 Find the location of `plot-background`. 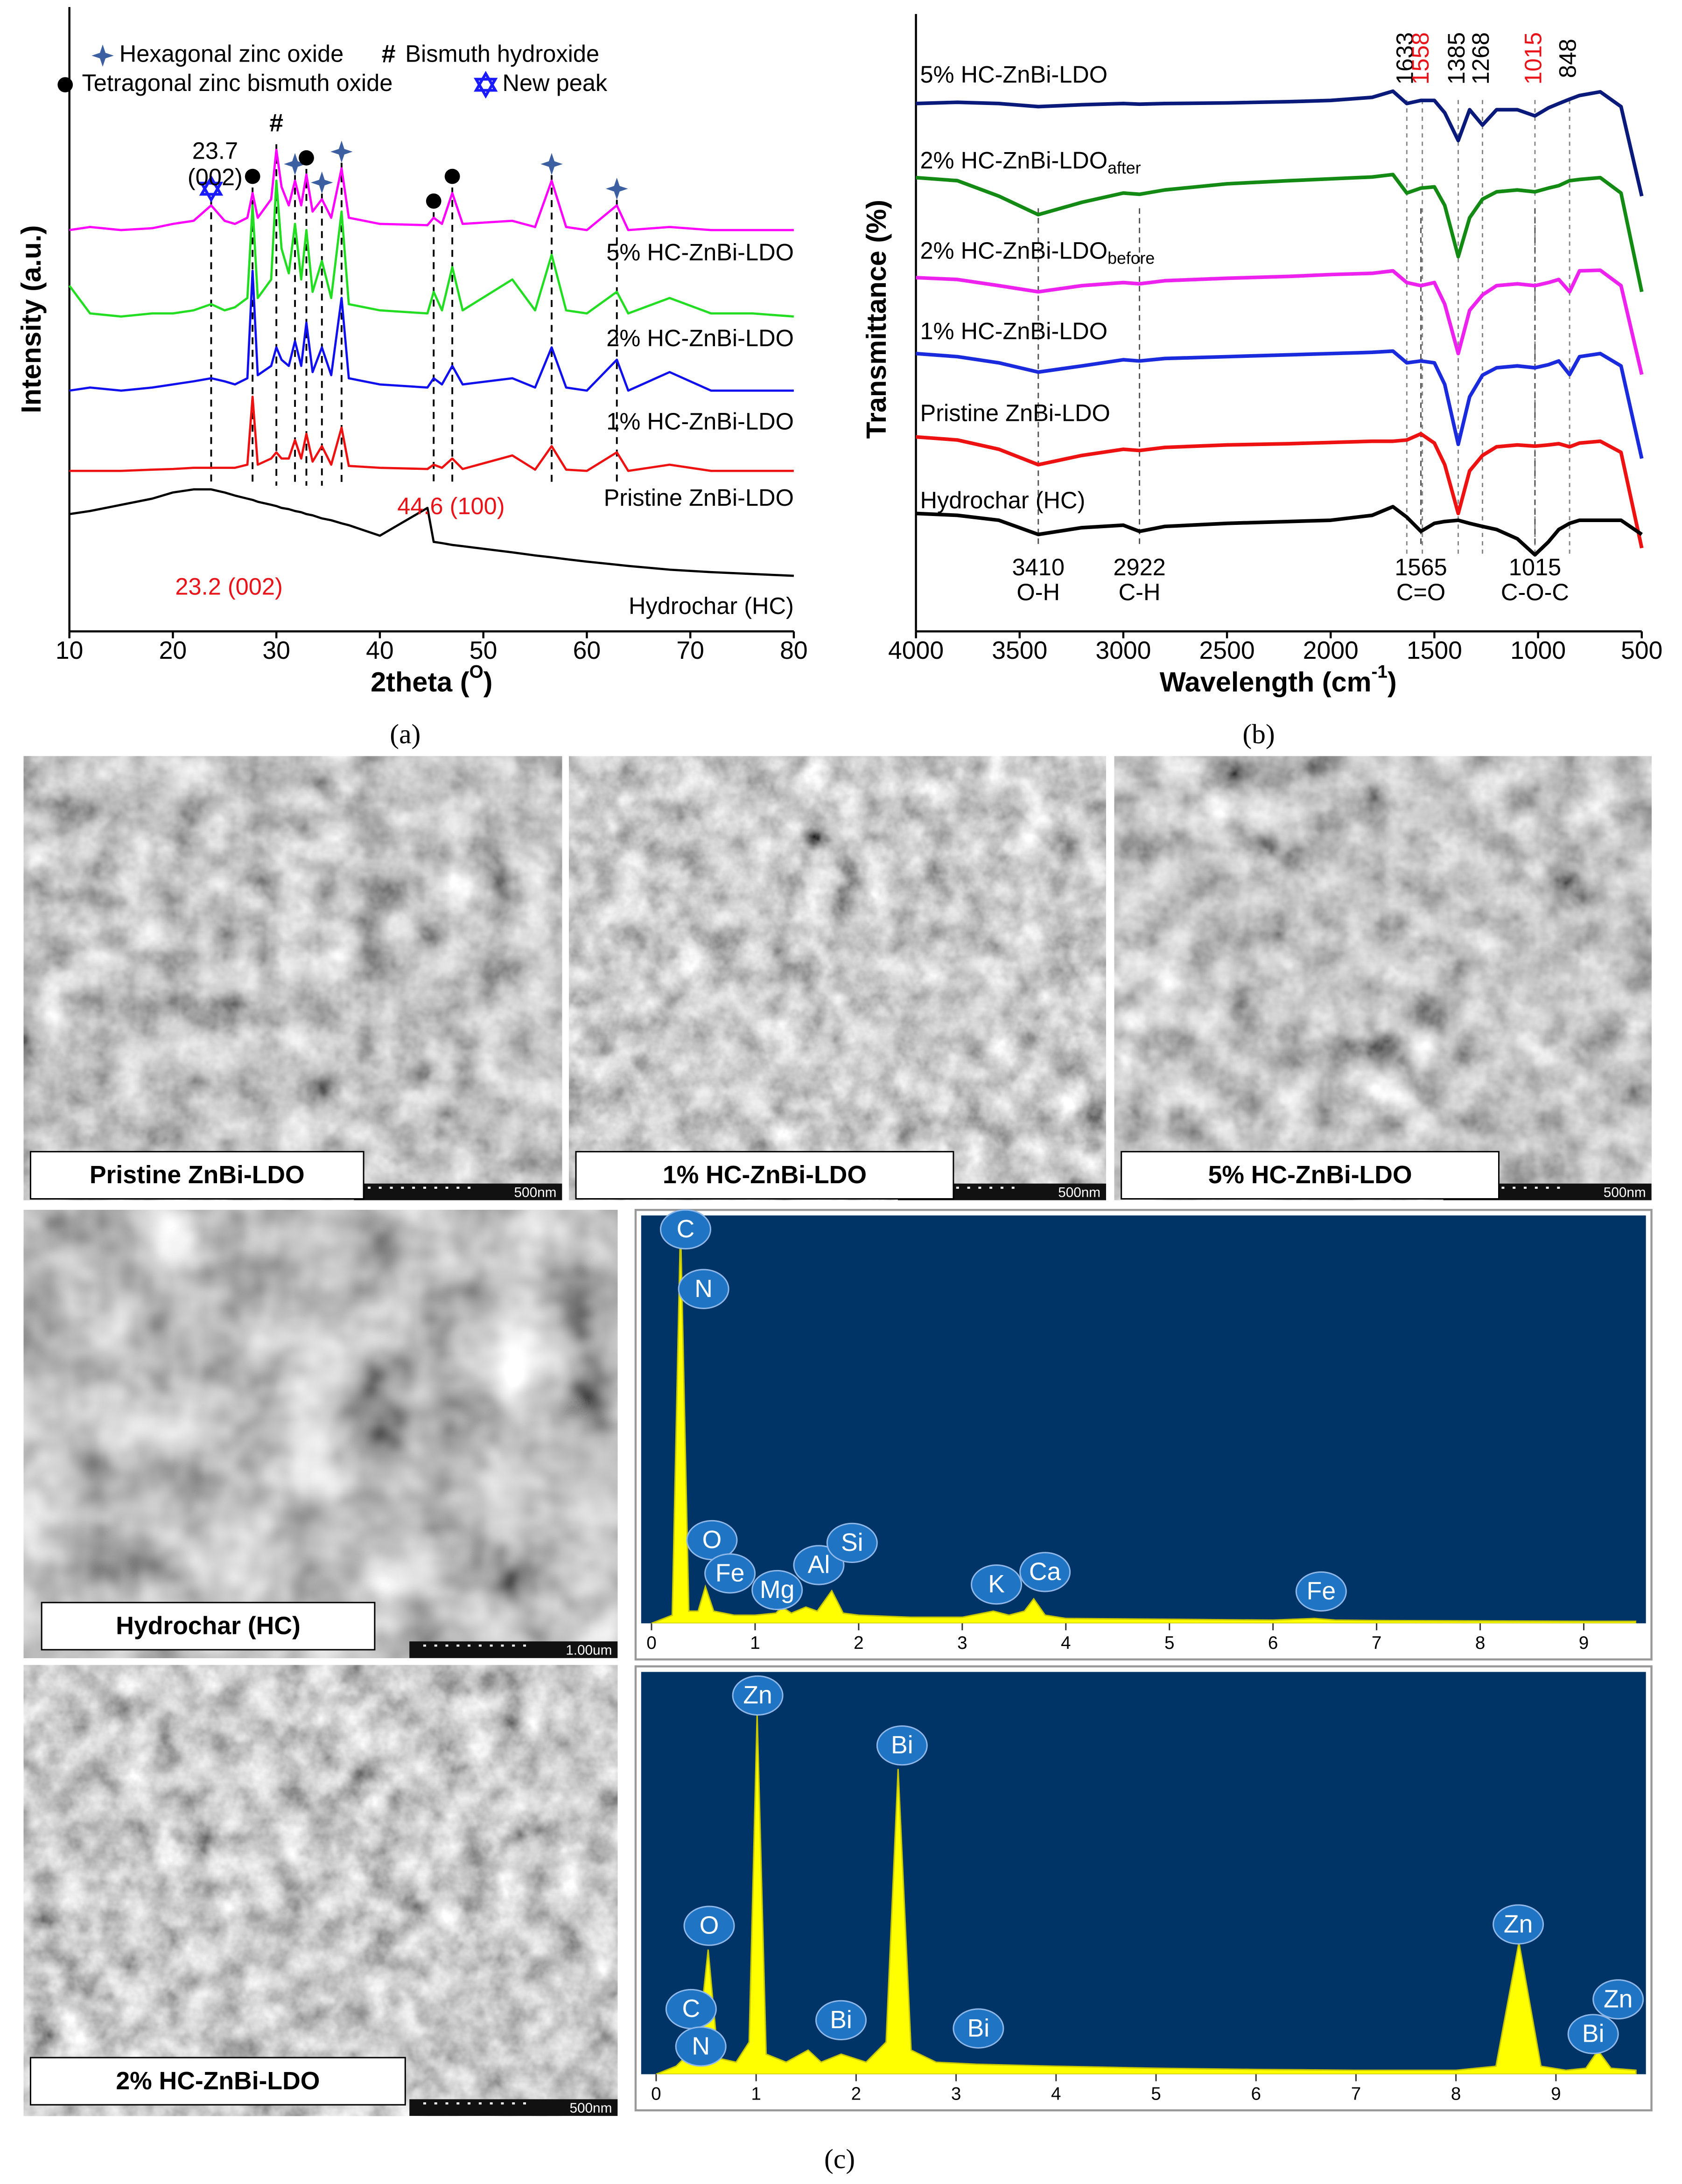

plot-background is located at coordinates (1143, 1873).